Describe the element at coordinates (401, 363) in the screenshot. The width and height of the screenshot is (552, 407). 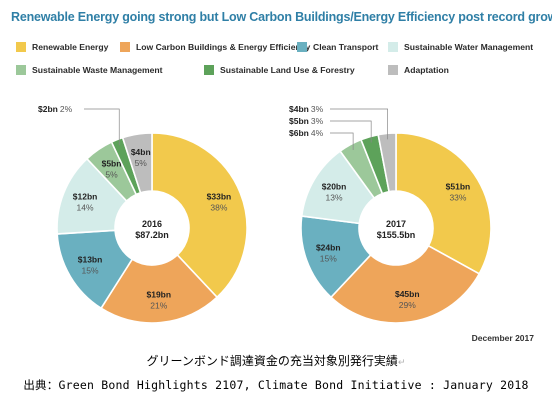
I see `return-mark-icon: ↵` at that location.